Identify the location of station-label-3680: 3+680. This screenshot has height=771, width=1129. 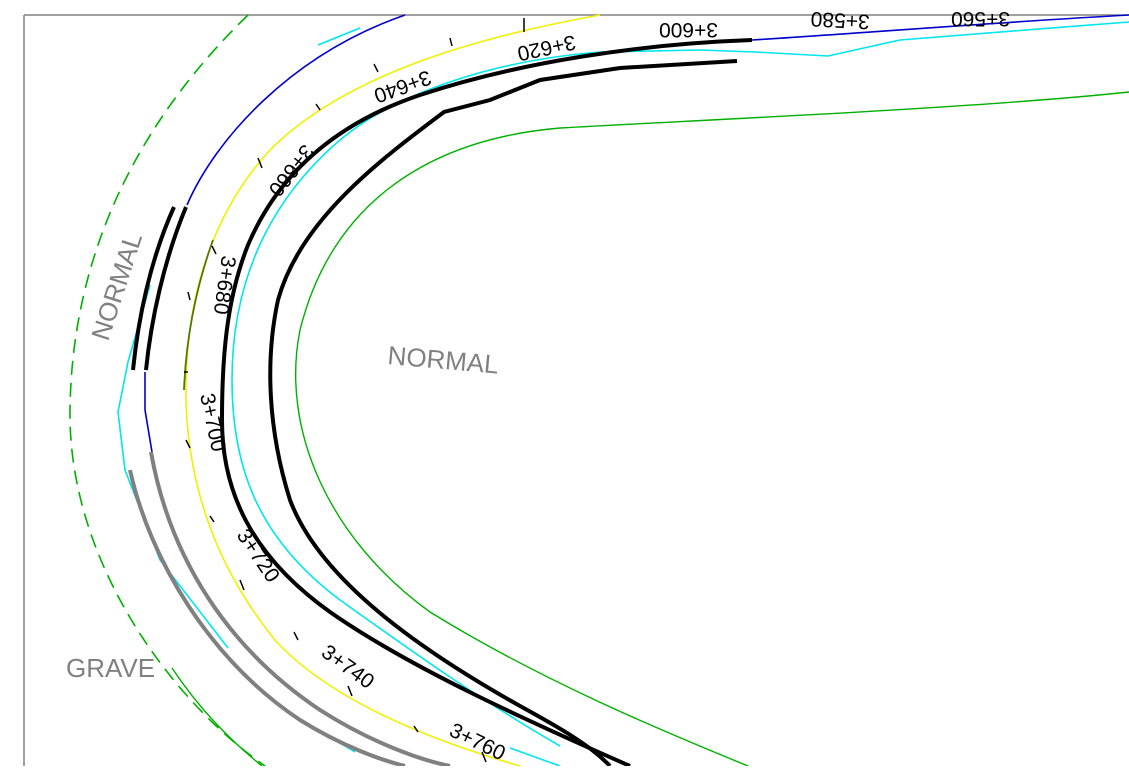
(224, 285).